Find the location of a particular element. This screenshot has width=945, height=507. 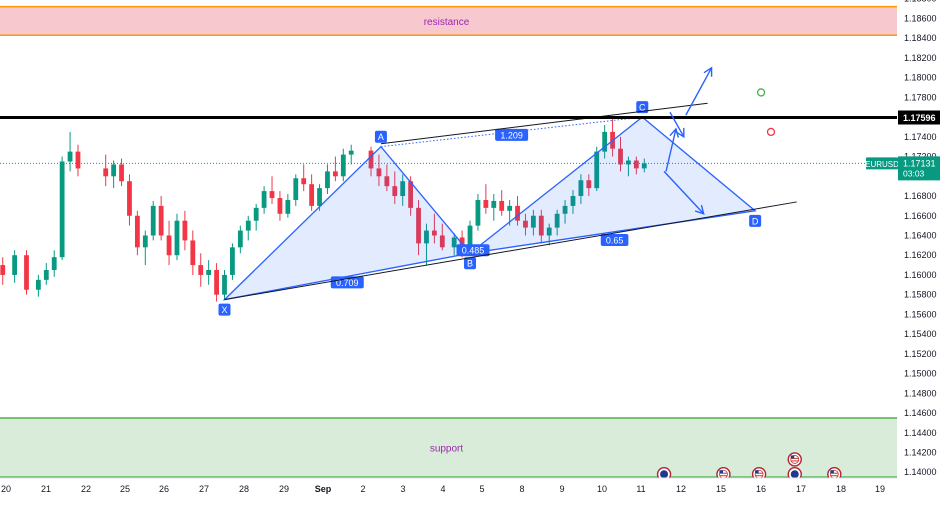

price-tick-label: 1.14200 is located at coordinates (920, 453).